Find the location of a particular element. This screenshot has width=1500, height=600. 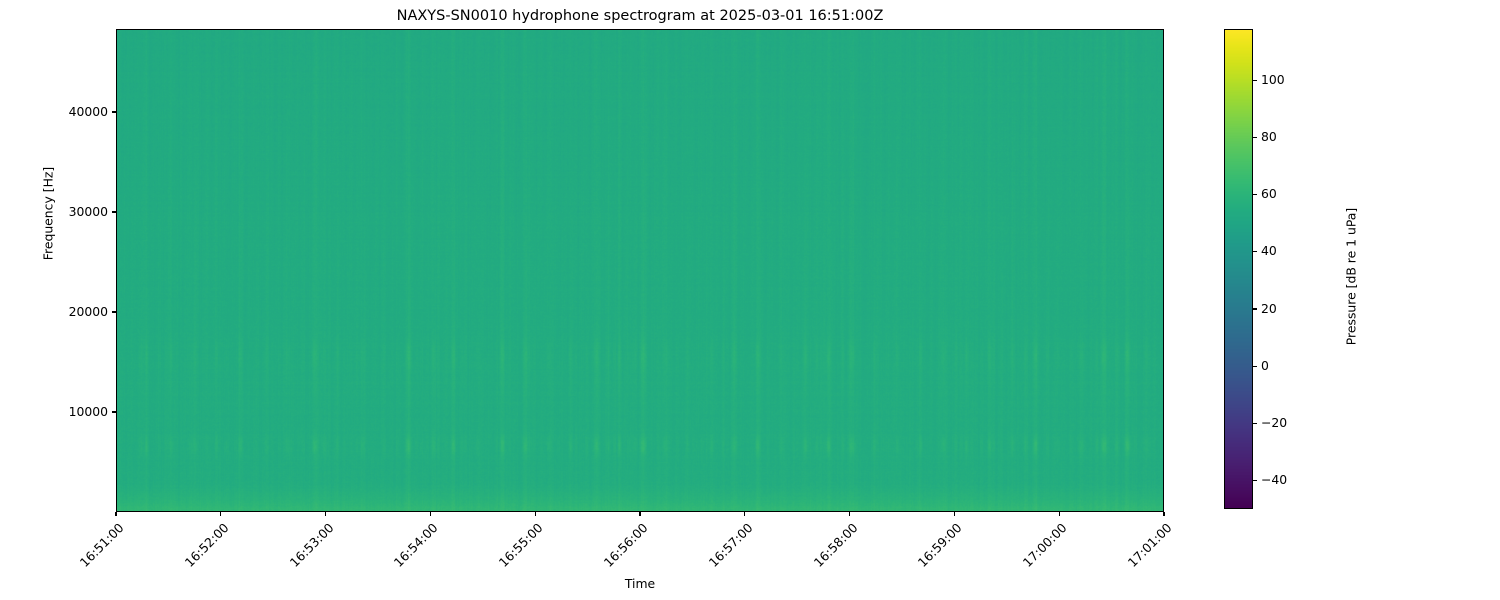

colorbar-tick-label: 20 is located at coordinates (1269, 308).